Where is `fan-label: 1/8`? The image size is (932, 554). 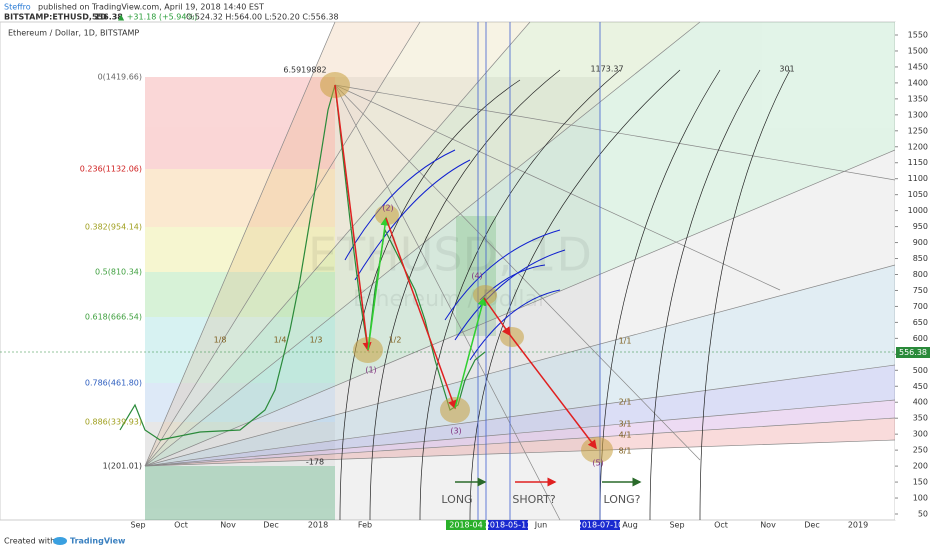
fan-label: 1/8 is located at coordinates (220, 340).